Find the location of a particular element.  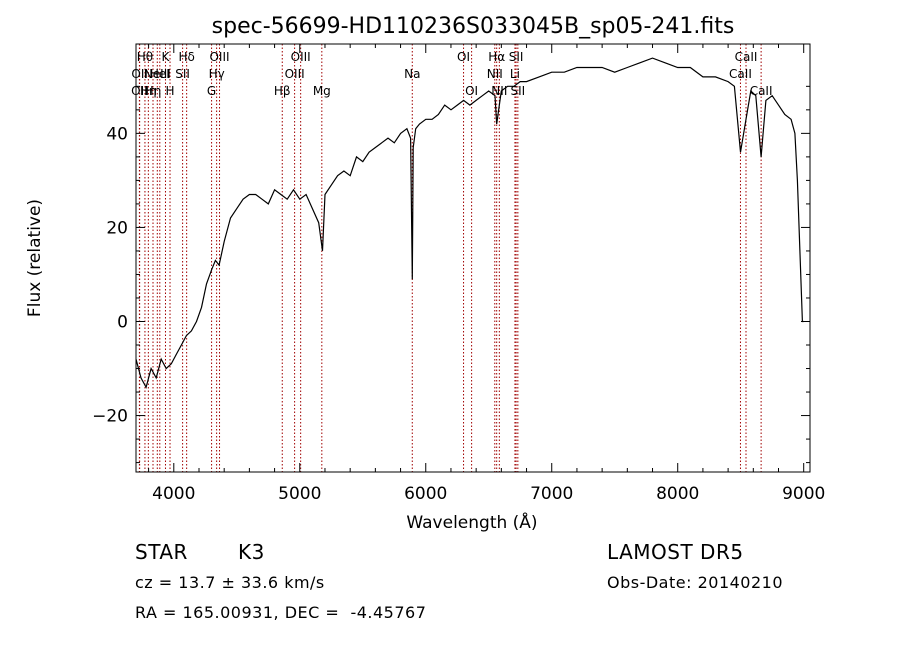

line-label: G is located at coordinates (211, 91).